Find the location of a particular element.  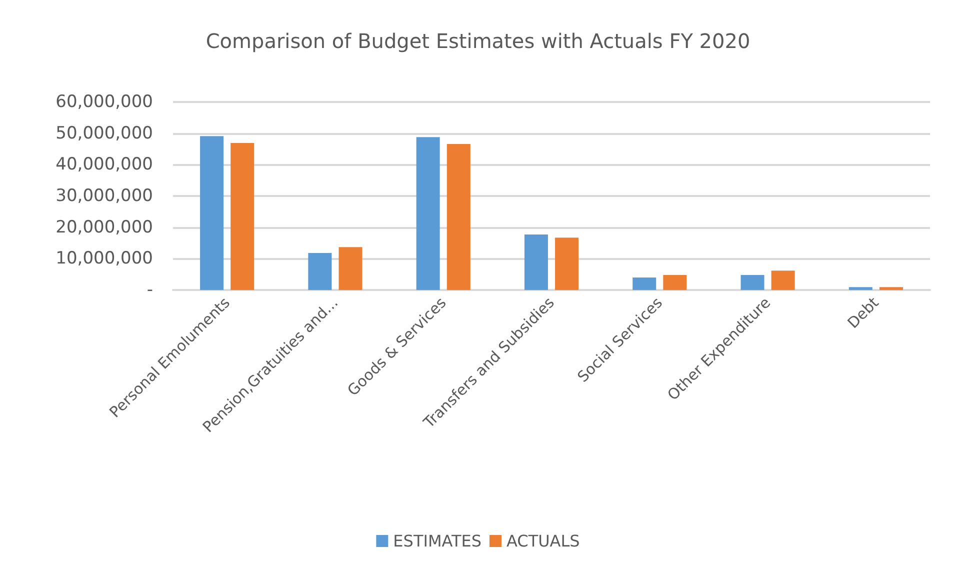

y-tick-label: 20,000,000 is located at coordinates (104, 227).